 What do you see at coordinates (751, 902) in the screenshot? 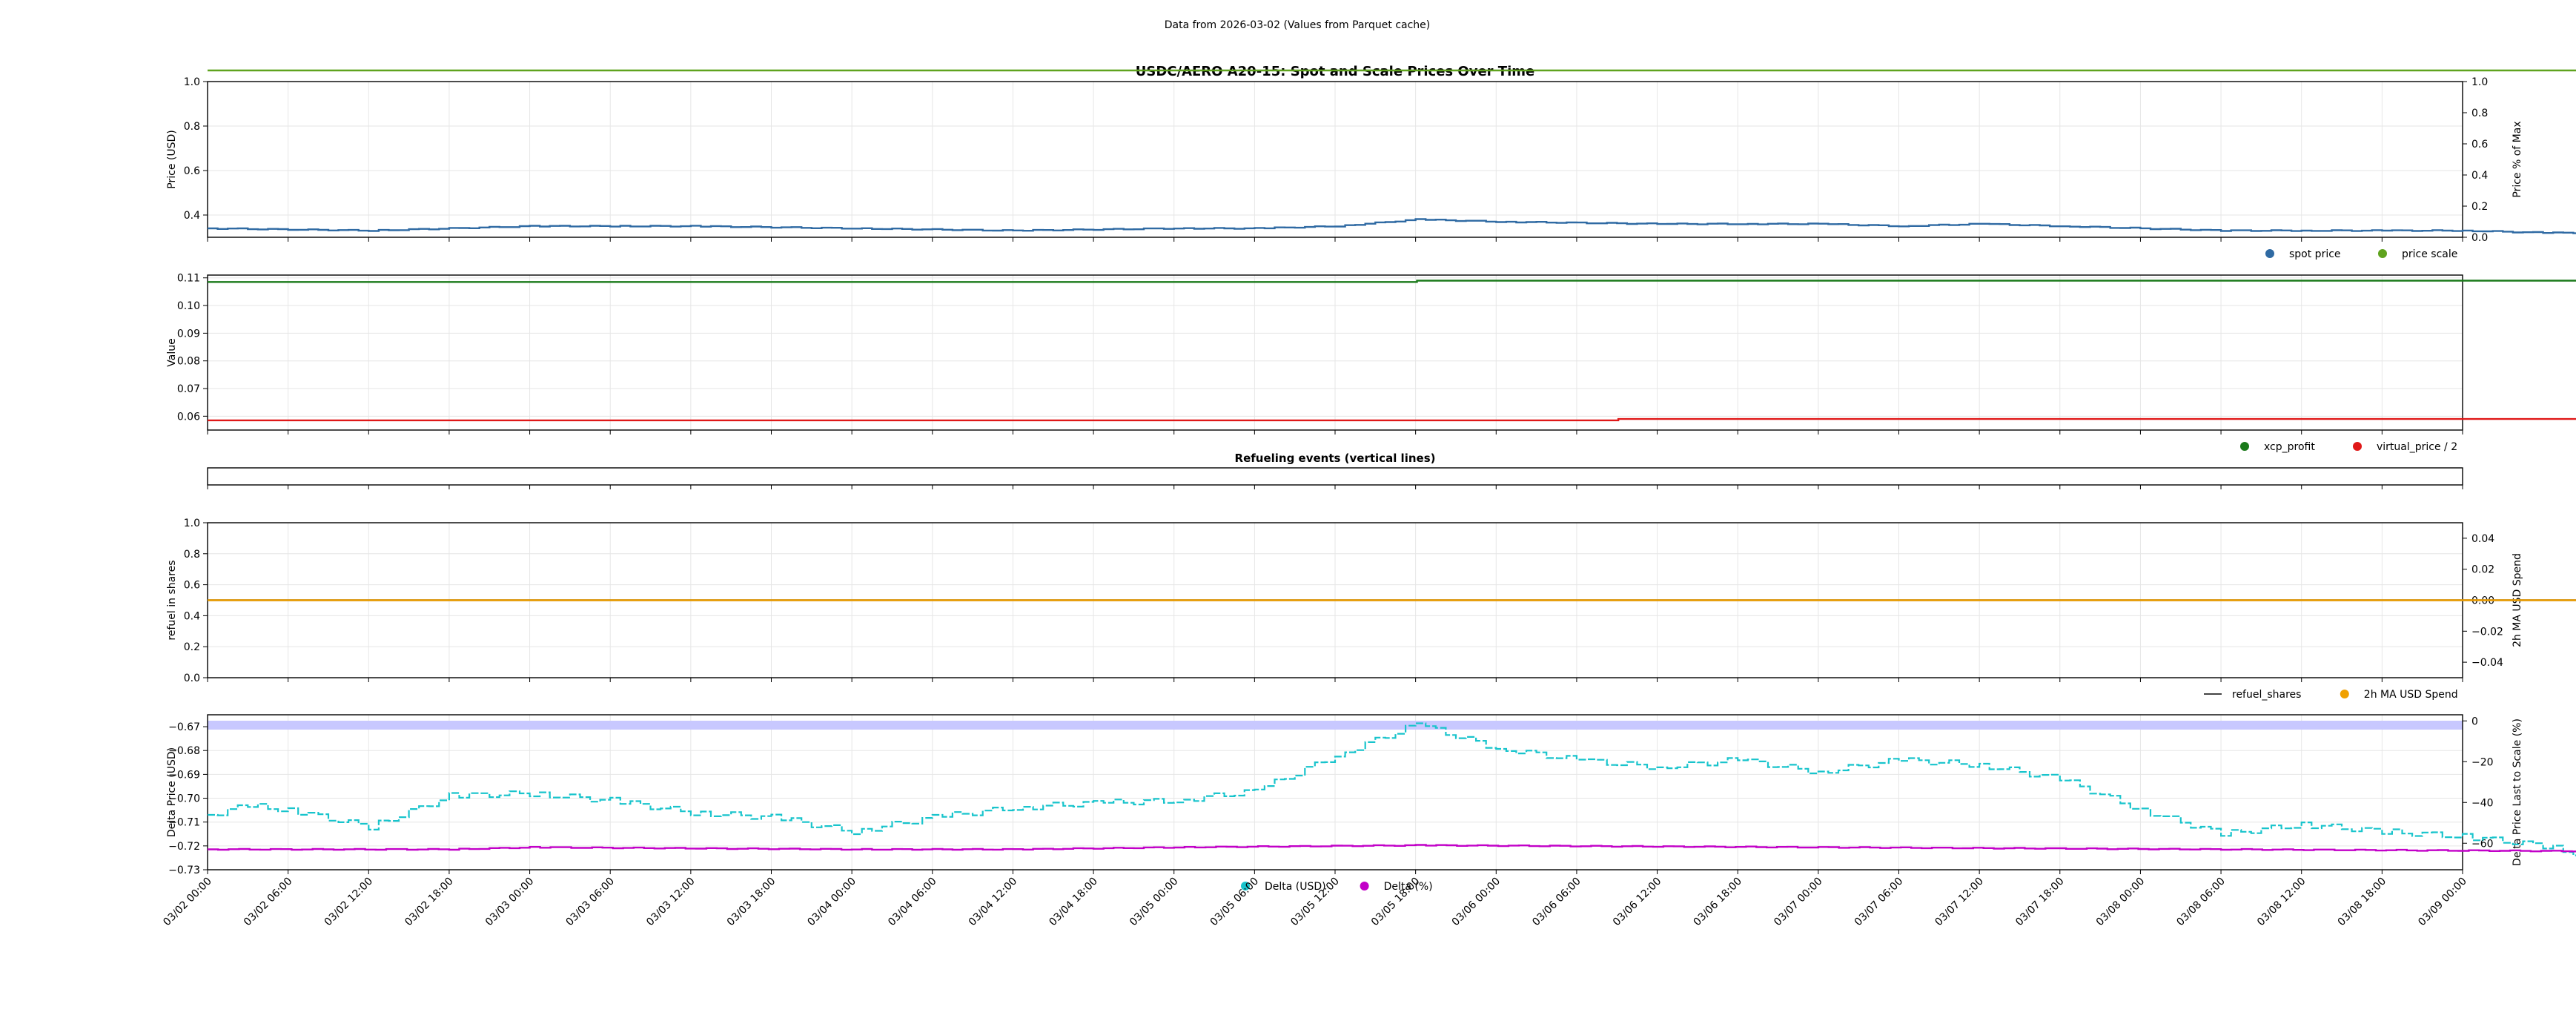
I see `x-tick-label: 03/03 18:00` at bounding box center [751, 902].